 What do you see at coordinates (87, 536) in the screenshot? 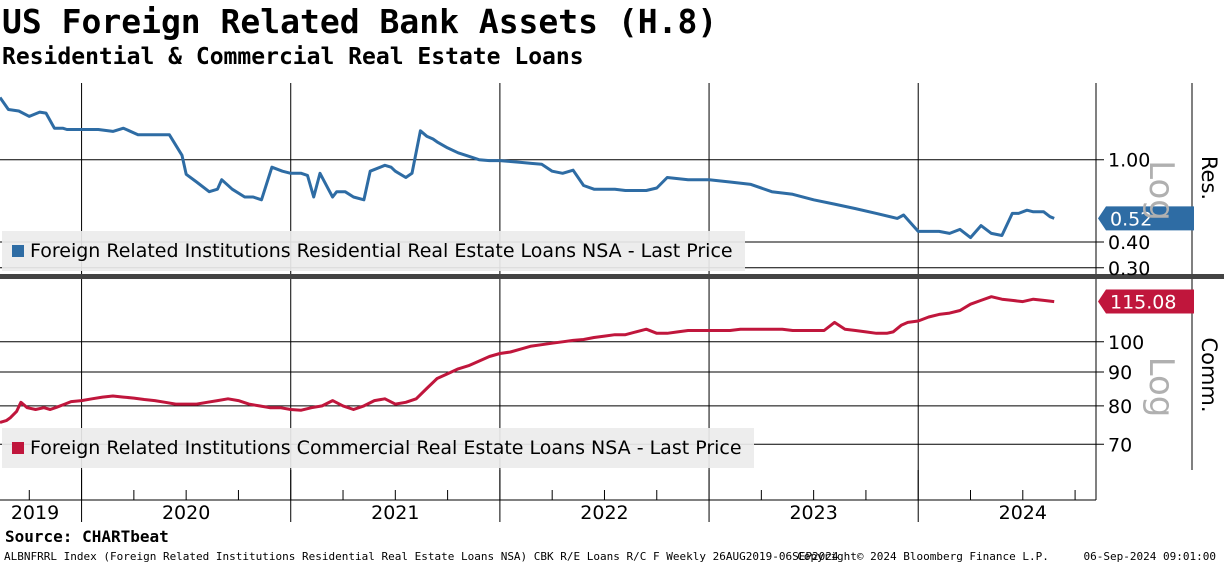
I see `source-note: Source: CHARTbeat` at bounding box center [87, 536].